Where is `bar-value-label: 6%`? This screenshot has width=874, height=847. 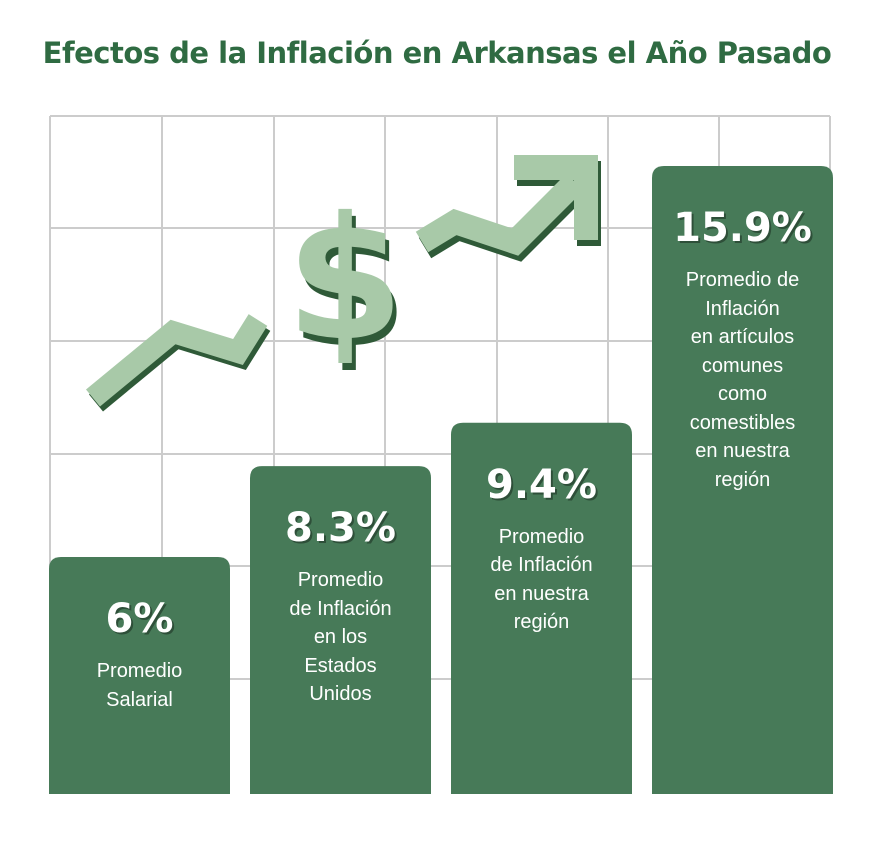
bar-value-label: 6% is located at coordinates (139, 619).